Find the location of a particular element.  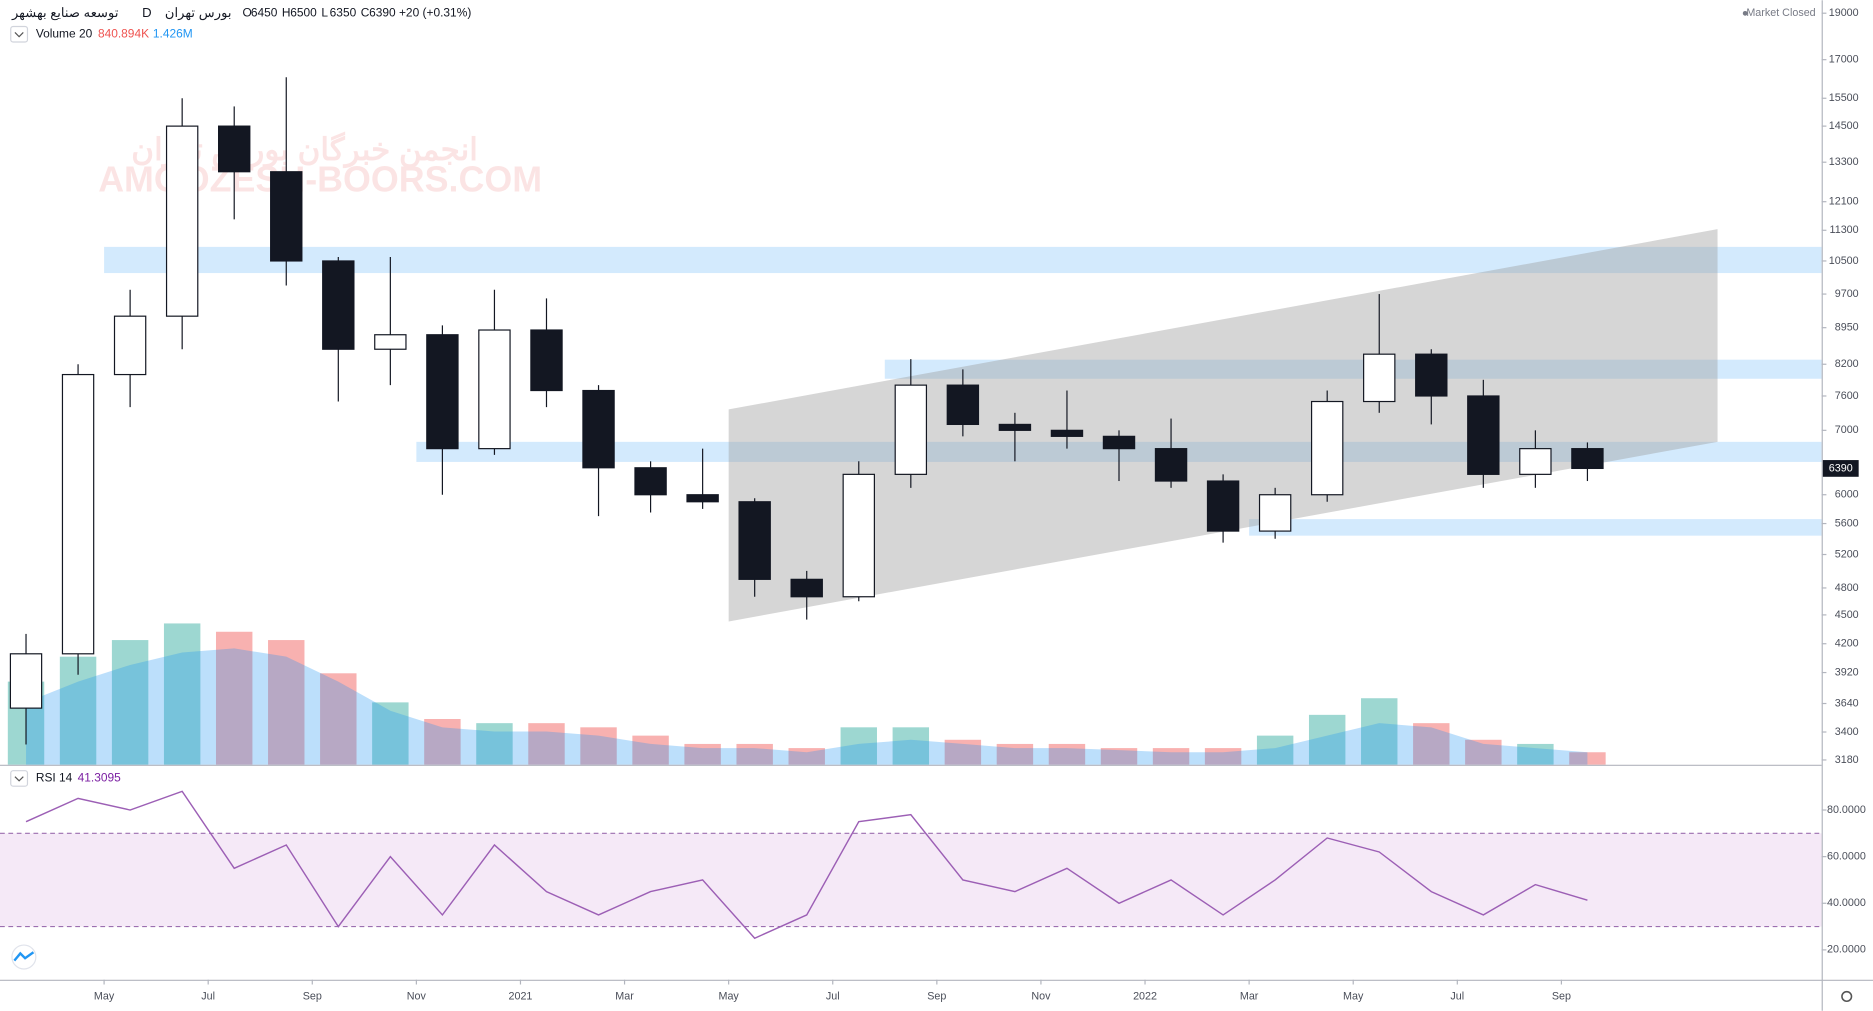

y-tick-label: 13300 is located at coordinates (1844, 162).